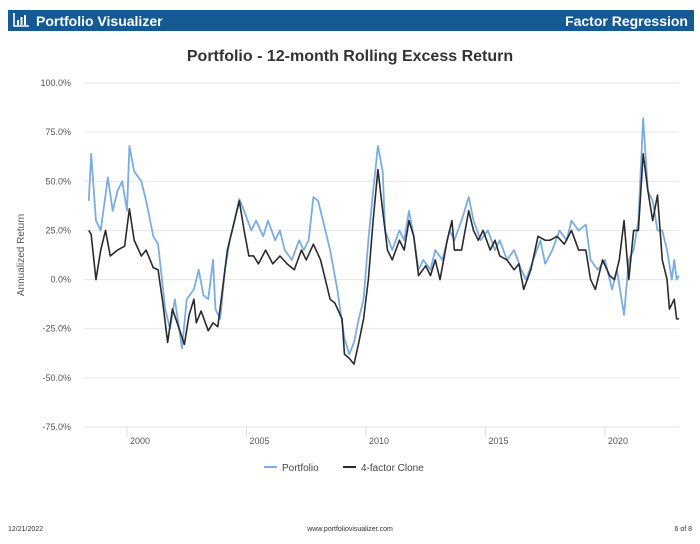 The height and width of the screenshot is (544, 700). Describe the element at coordinates (626, 21) in the screenshot. I see `section-title: Factor Regression` at that location.